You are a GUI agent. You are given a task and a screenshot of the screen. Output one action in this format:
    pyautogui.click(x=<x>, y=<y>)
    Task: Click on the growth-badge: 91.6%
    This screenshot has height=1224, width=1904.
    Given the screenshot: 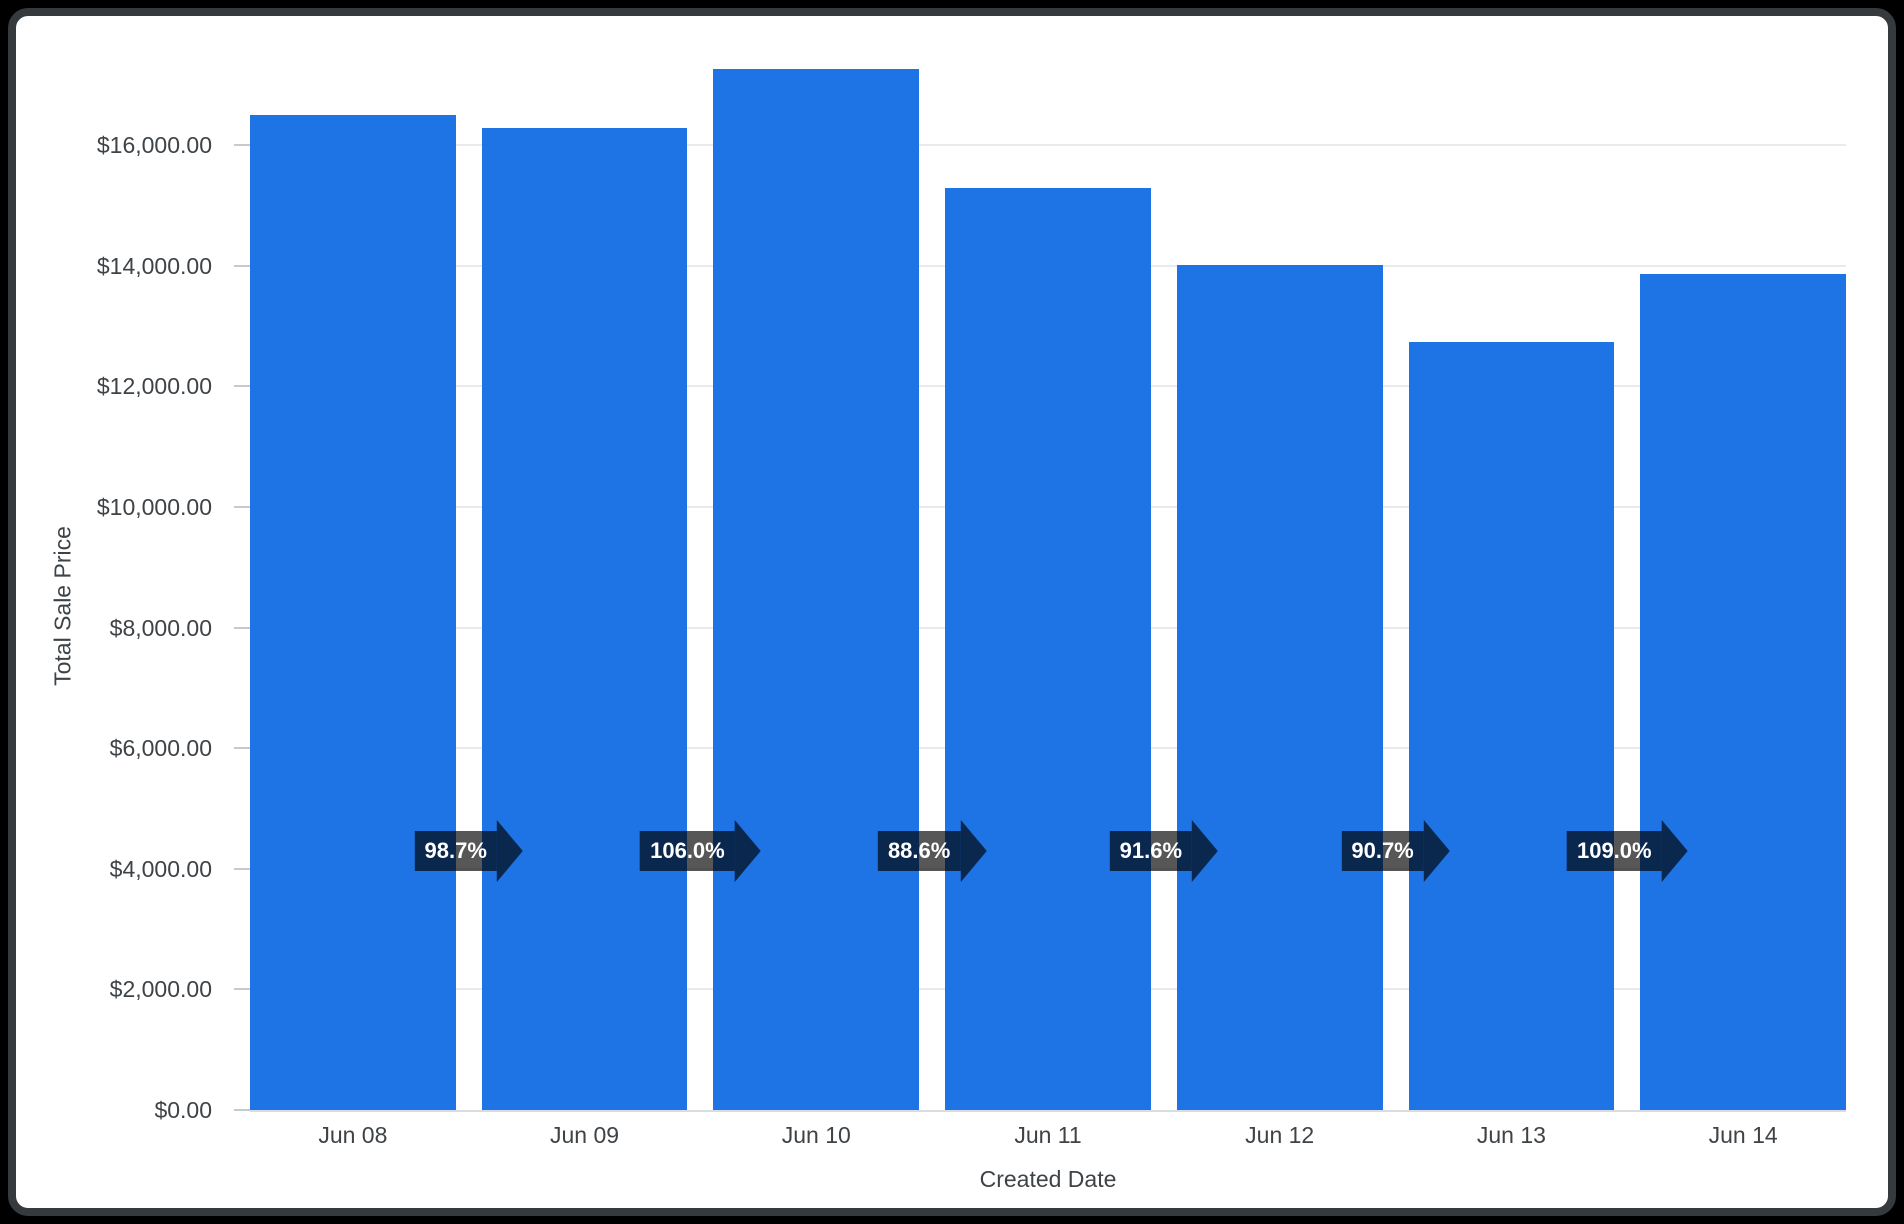 What is the action you would take?
    pyautogui.click(x=1164, y=851)
    